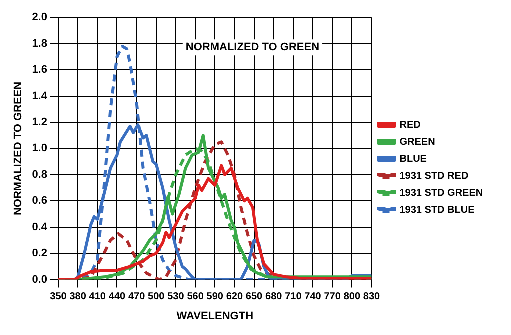  Describe the element at coordinates (137, 297) in the screenshot. I see `x-tick-label: 470` at that location.